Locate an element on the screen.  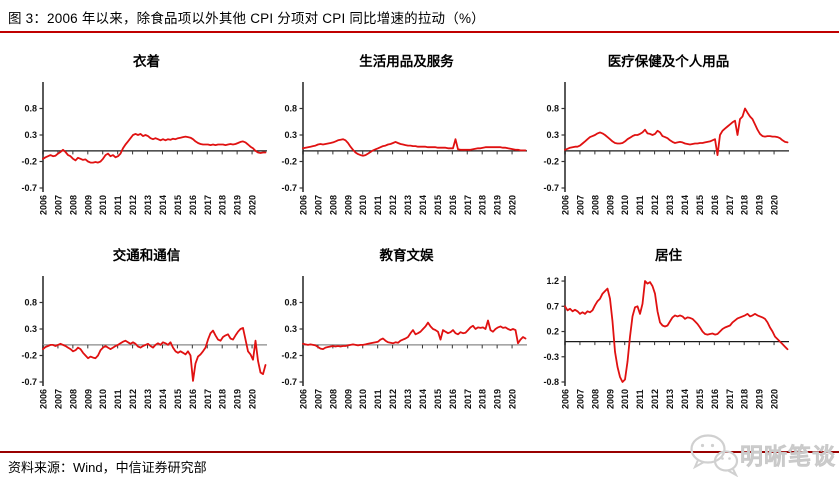
chart-title: 居住 is located at coordinates (668, 255).